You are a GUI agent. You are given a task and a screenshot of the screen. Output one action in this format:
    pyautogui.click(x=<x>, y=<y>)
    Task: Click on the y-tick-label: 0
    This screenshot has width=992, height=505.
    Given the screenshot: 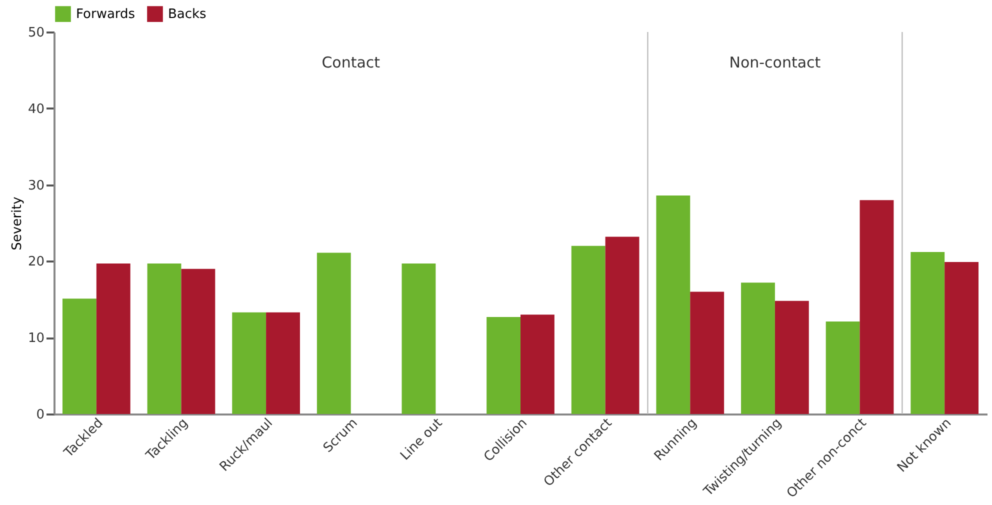 What is the action you would take?
    pyautogui.click(x=40, y=415)
    